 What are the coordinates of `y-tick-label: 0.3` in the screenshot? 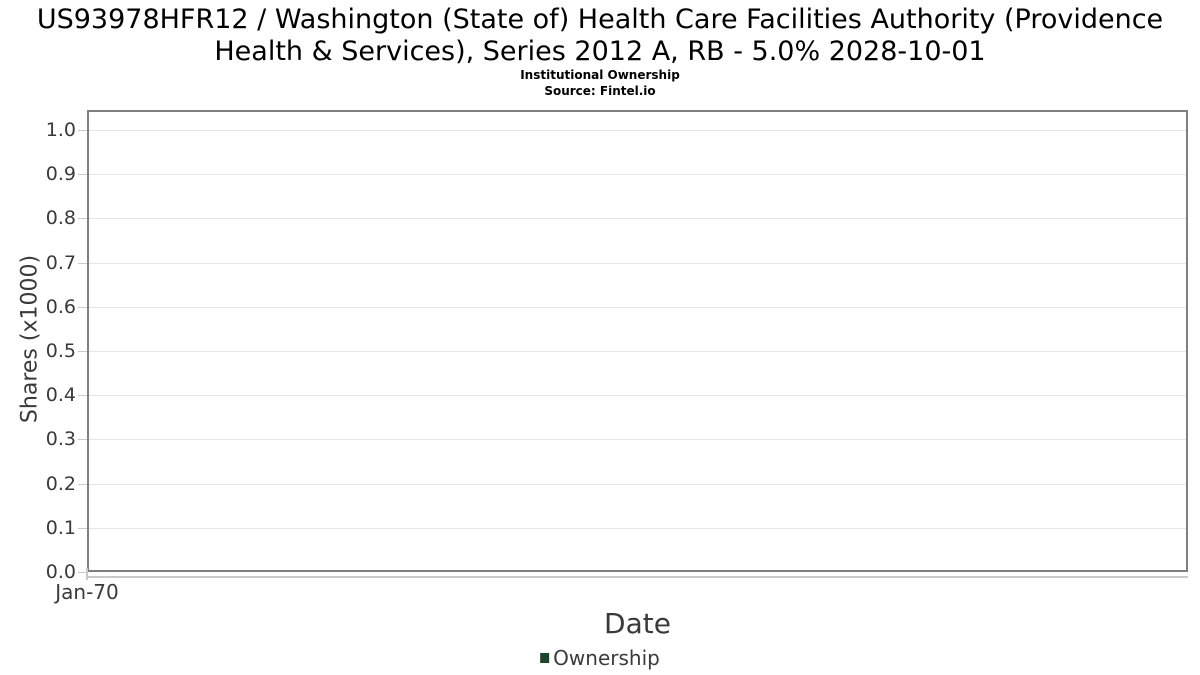 It's located at (60, 439).